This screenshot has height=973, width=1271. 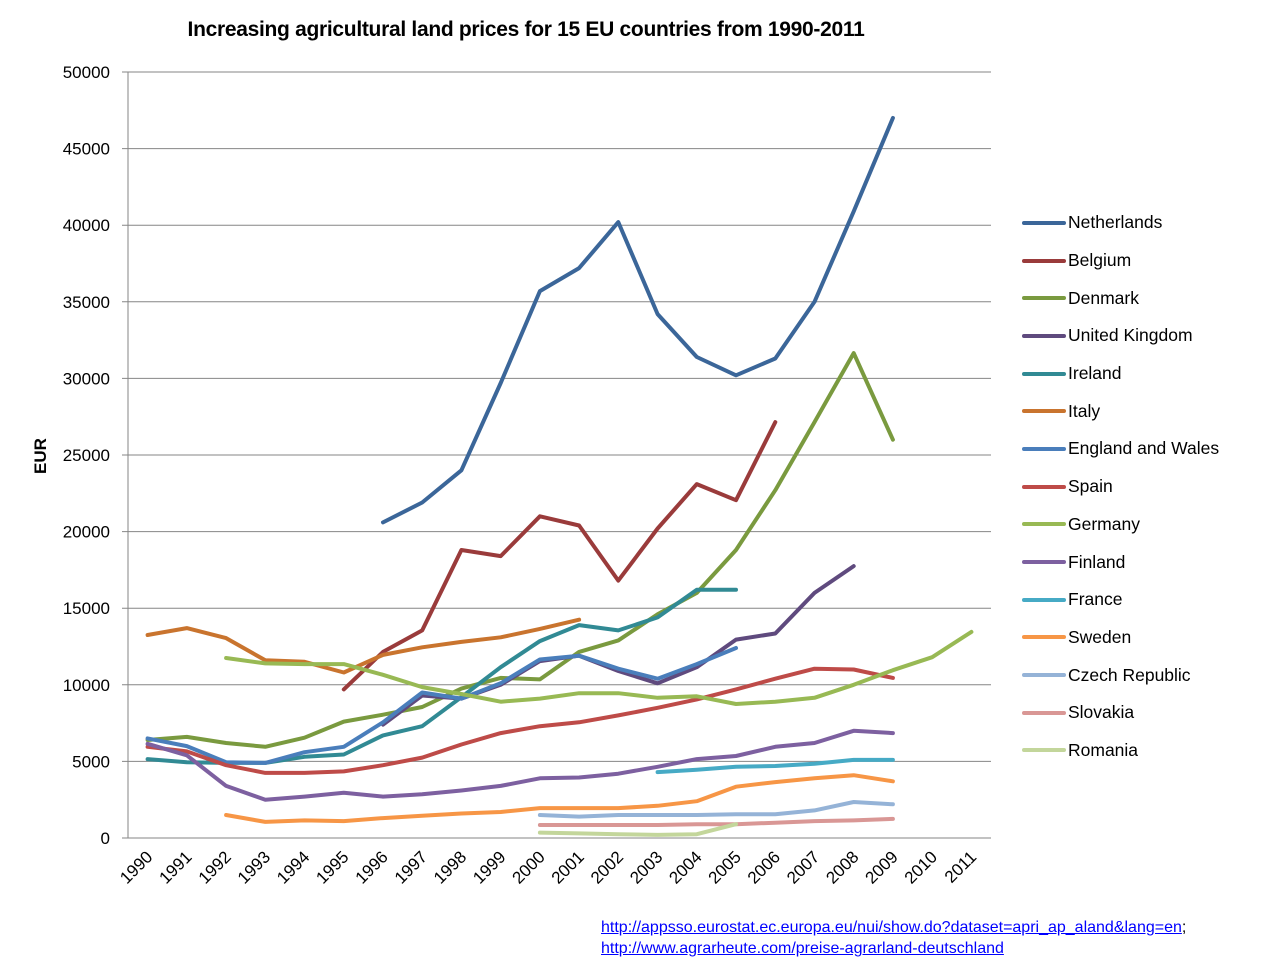 I want to click on legend-label: Denmark, so click(x=1103, y=297).